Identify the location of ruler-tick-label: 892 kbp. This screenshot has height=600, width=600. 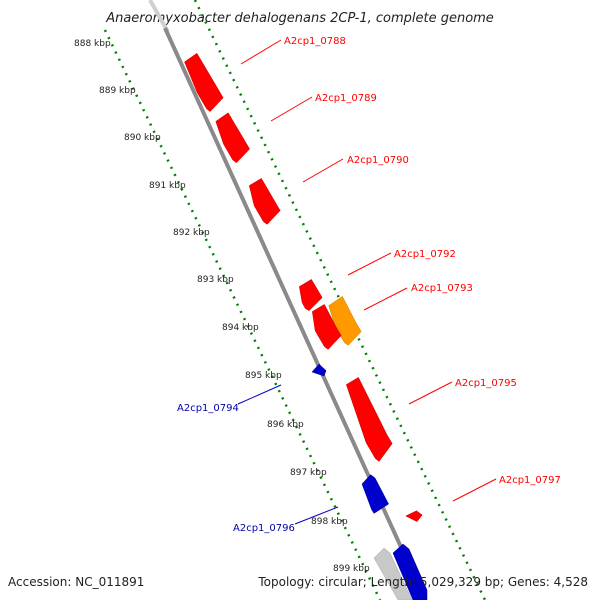
(191, 233).